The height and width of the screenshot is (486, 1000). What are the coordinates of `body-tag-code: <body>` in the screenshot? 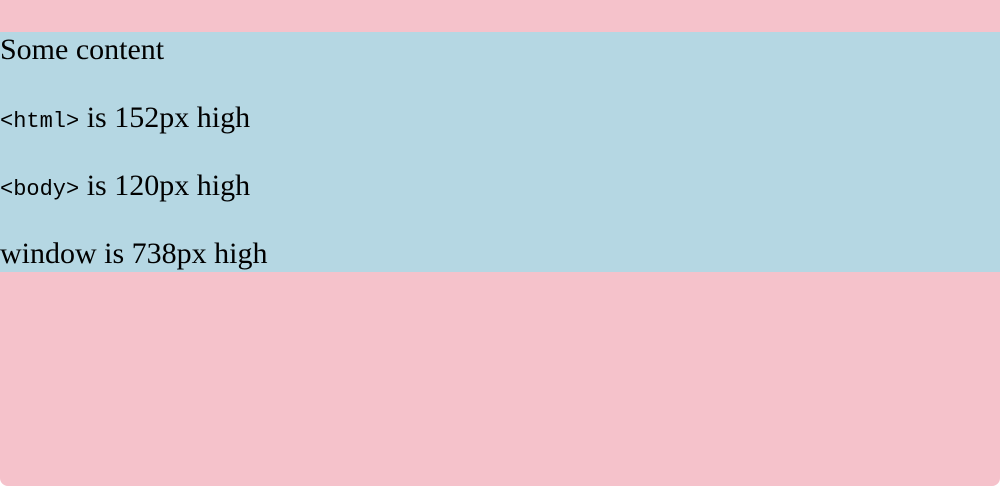 It's located at (40, 189).